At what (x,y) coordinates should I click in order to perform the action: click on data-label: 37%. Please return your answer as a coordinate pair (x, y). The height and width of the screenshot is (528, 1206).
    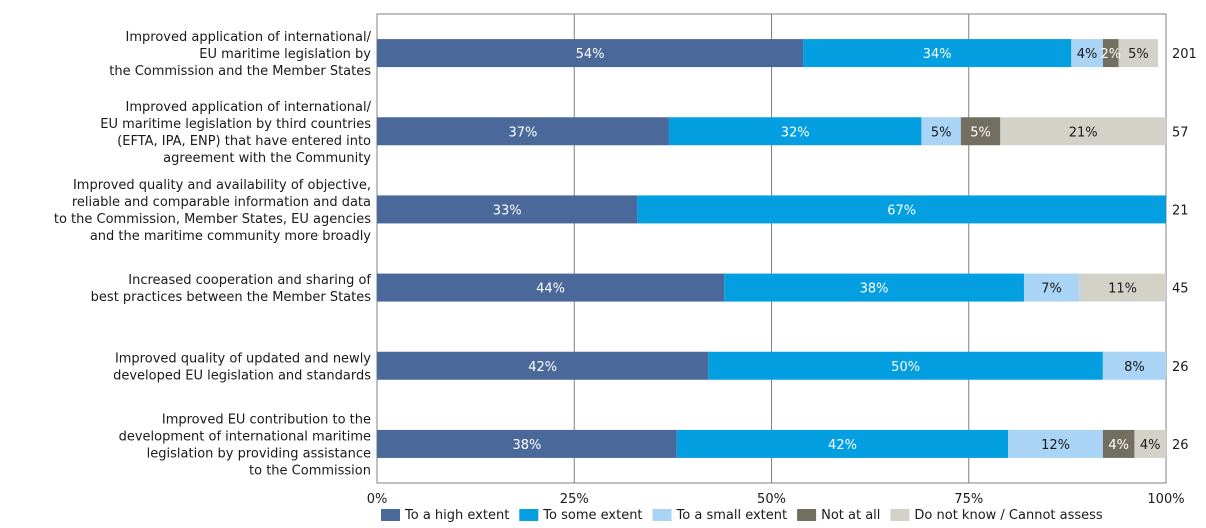
    Looking at the image, I should click on (523, 132).